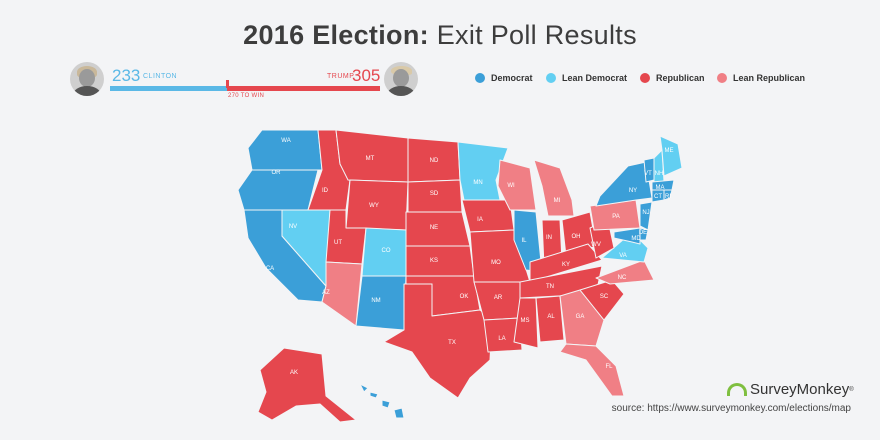 The image size is (880, 440). Describe the element at coordinates (659, 174) in the screenshot. I see `state-label-nh: NH` at that location.